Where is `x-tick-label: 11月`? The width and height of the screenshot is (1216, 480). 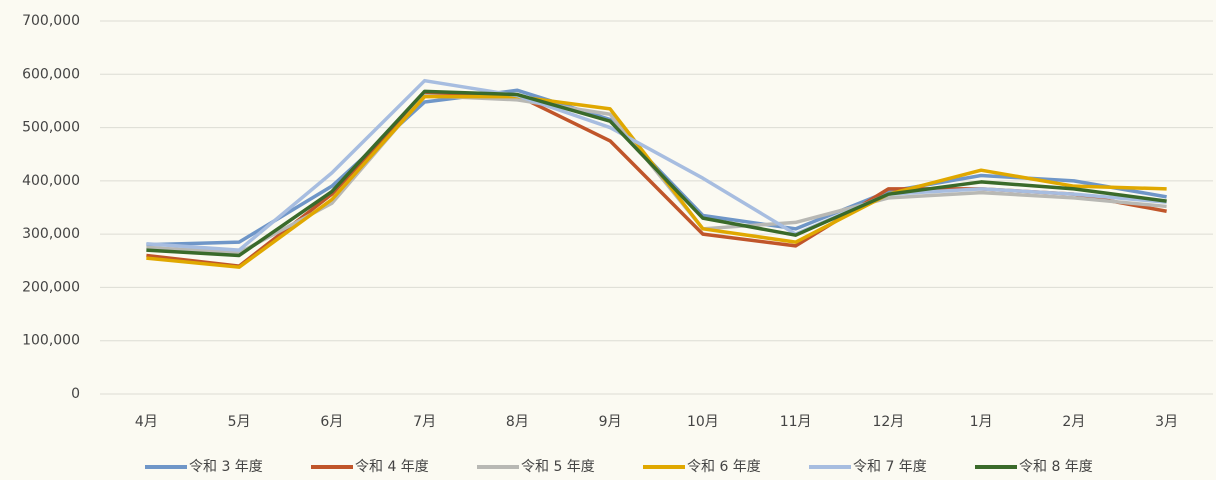 x-tick-label: 11月 is located at coordinates (796, 422).